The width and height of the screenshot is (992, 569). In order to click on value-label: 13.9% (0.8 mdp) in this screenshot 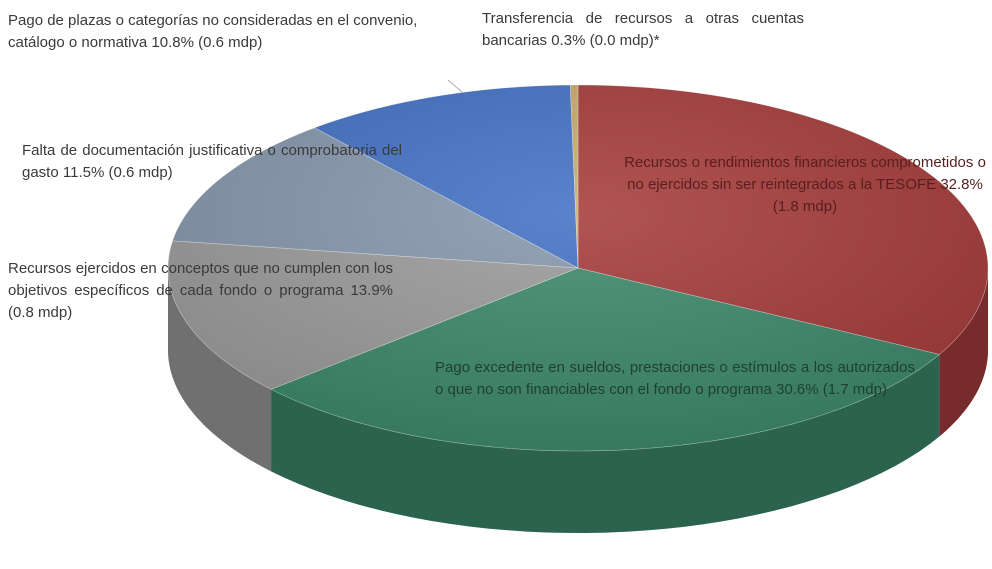, I will do `click(201, 301)`.